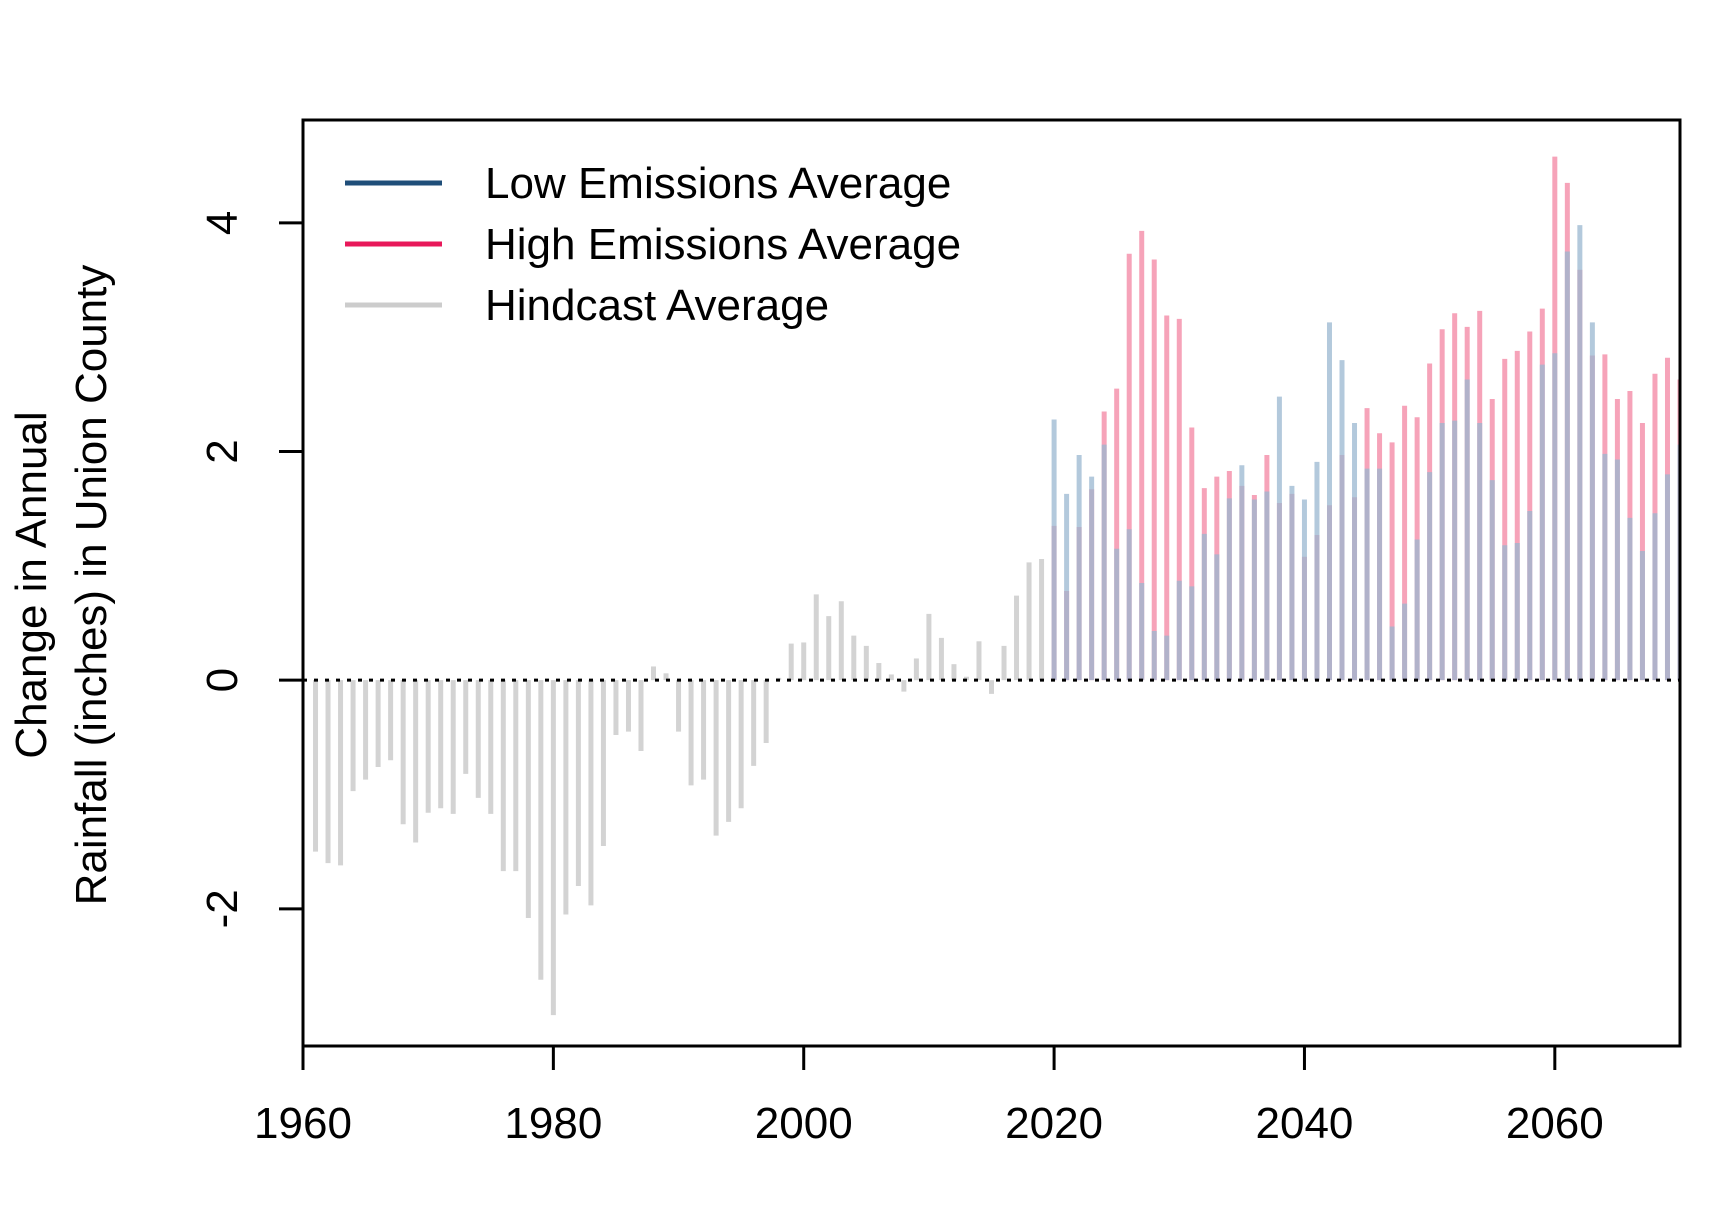 The width and height of the screenshot is (1716, 1212). I want to click on y-axis-label-line2: Rainfall (inches) in Union County, so click(91, 585).